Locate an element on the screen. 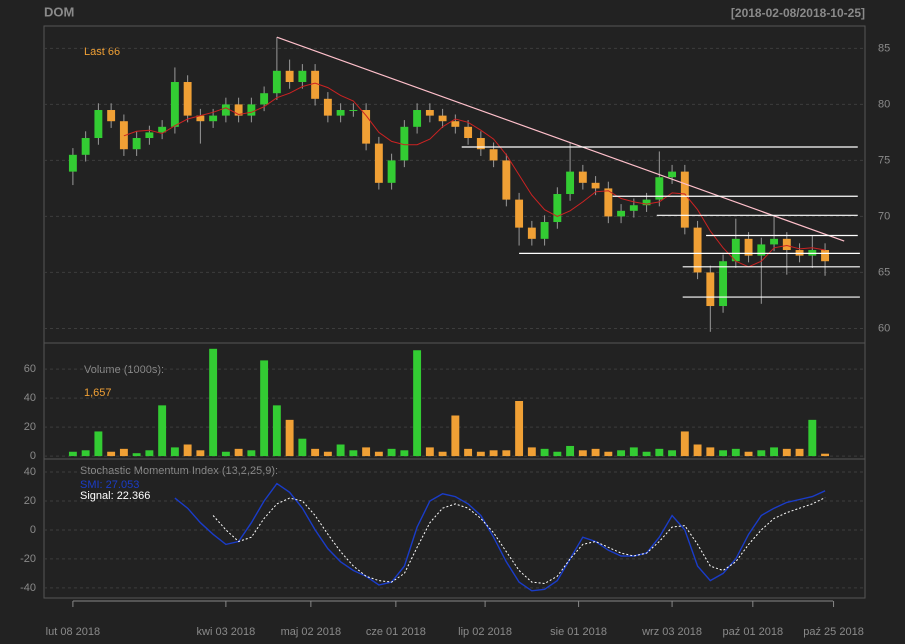 This screenshot has width=905, height=644. smi-line is located at coordinates (500, 537).